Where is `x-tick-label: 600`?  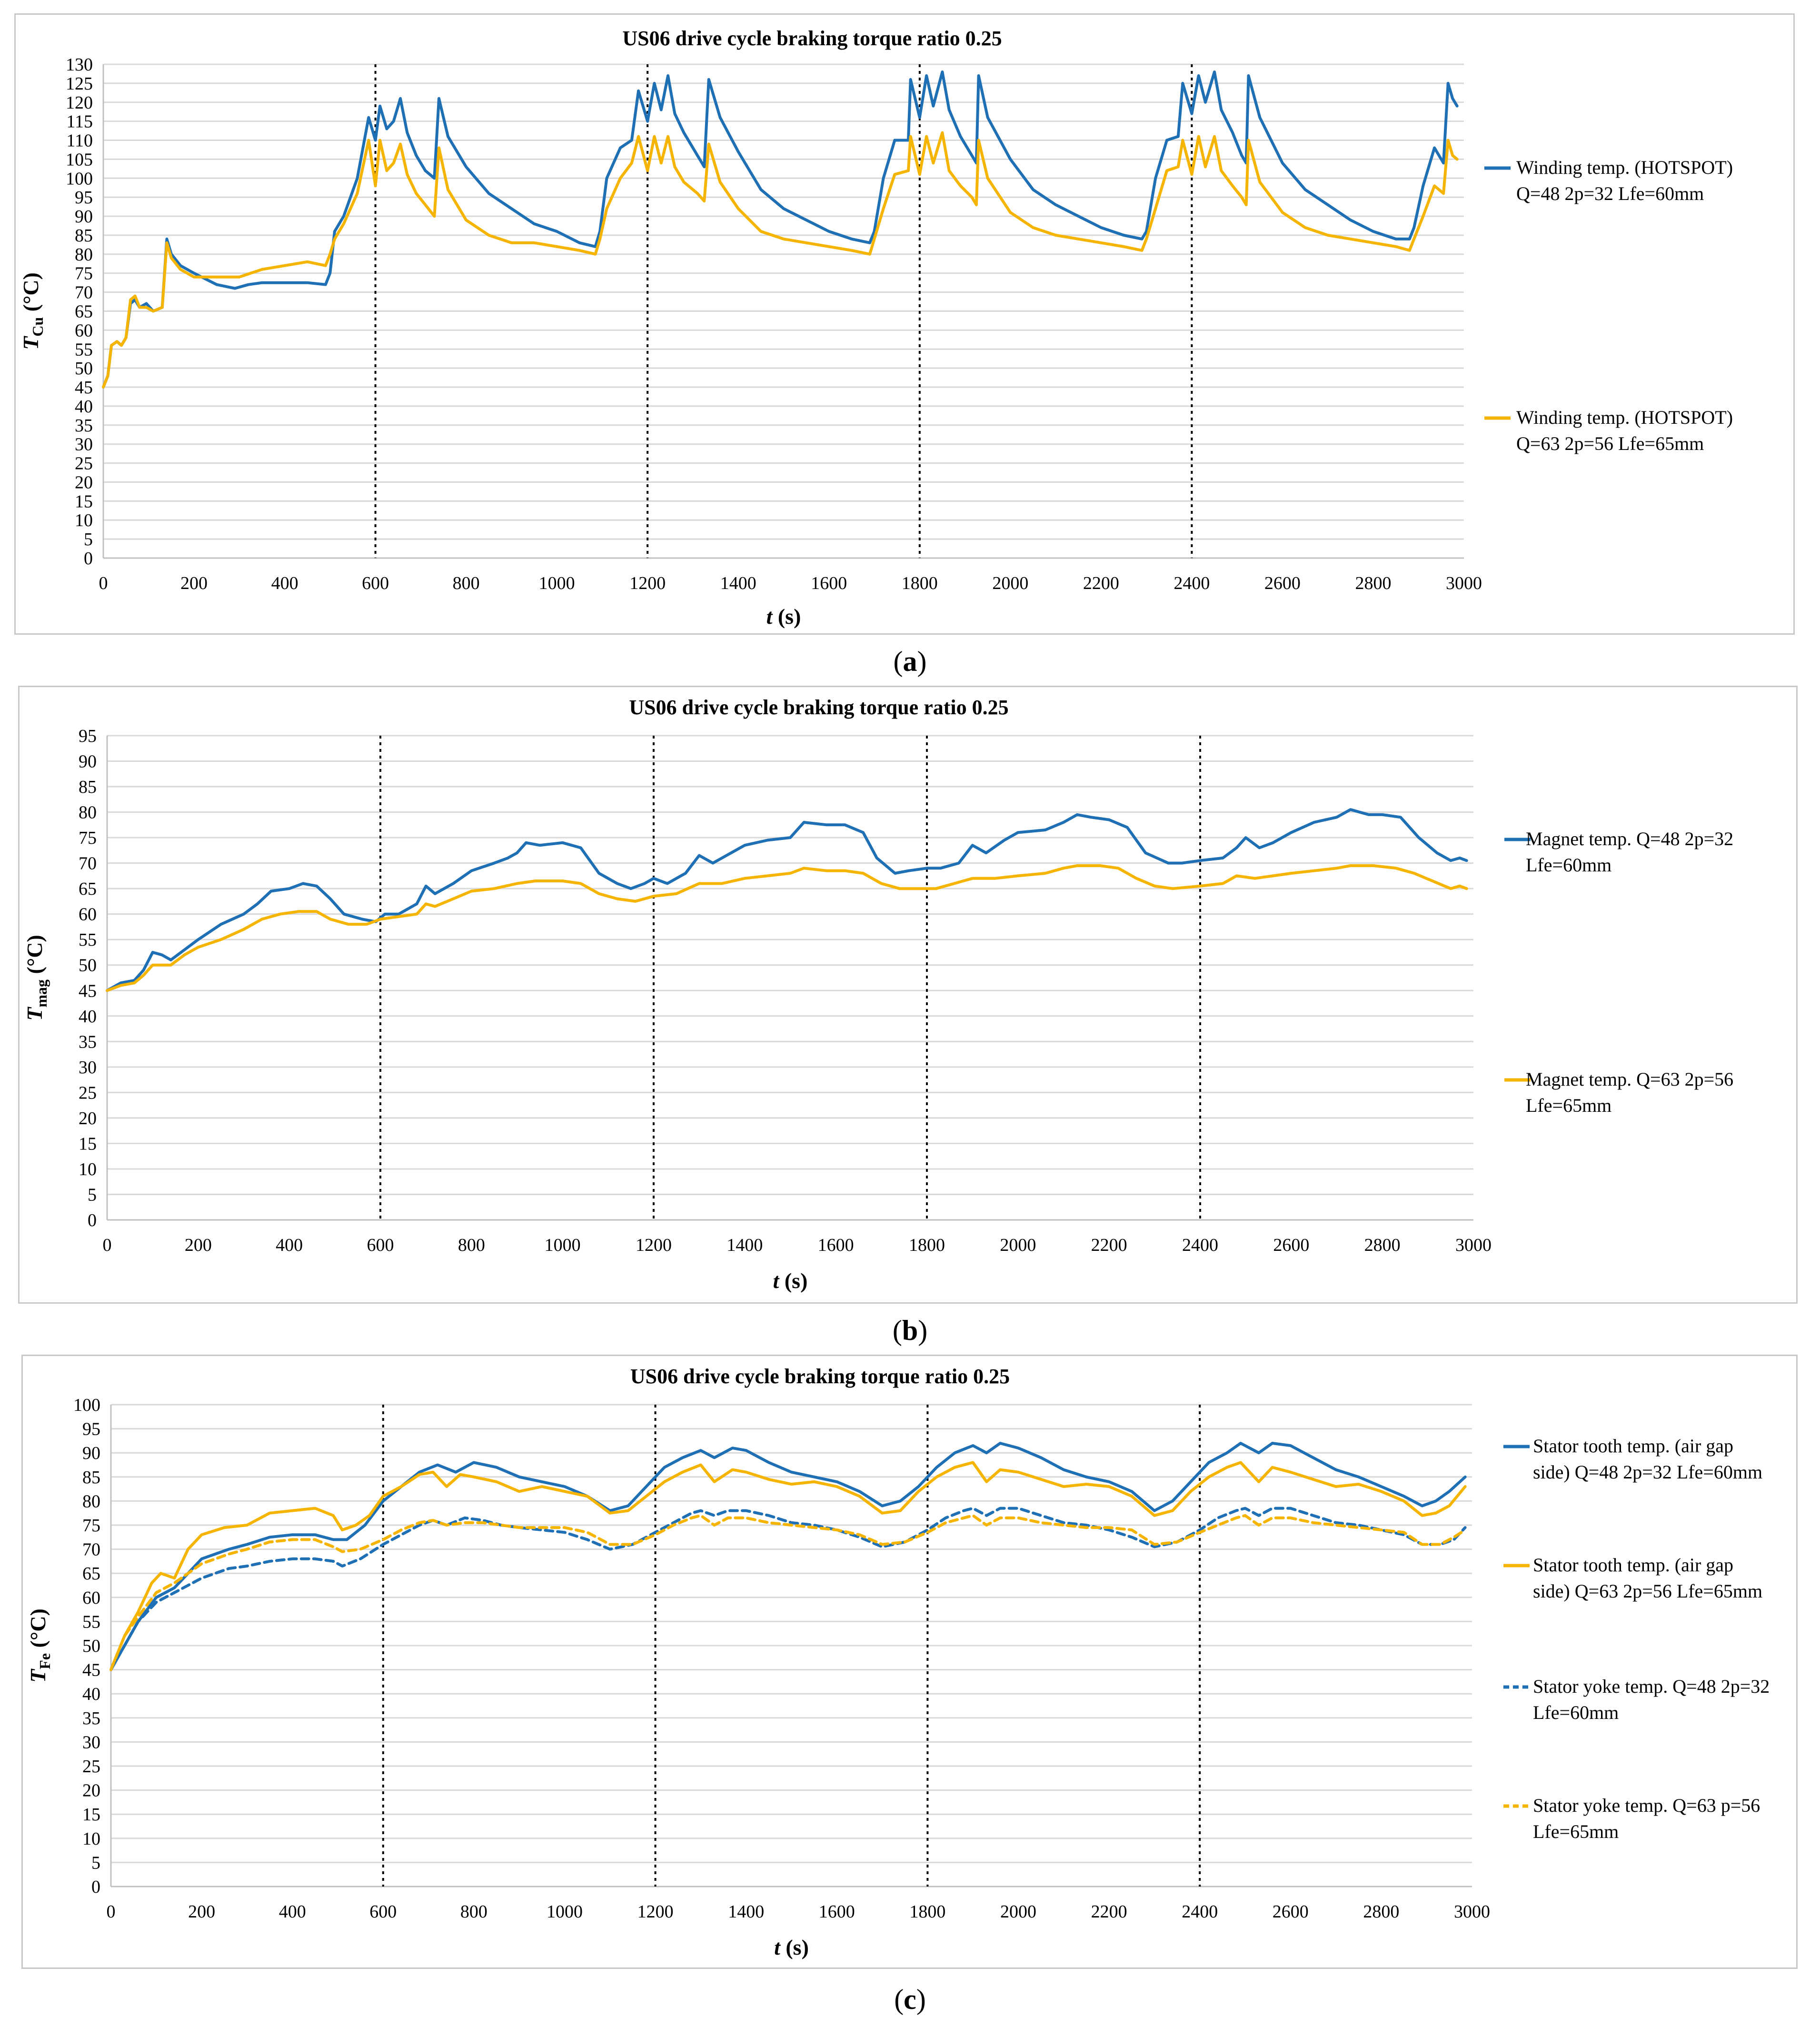 x-tick-label: 600 is located at coordinates (380, 1245).